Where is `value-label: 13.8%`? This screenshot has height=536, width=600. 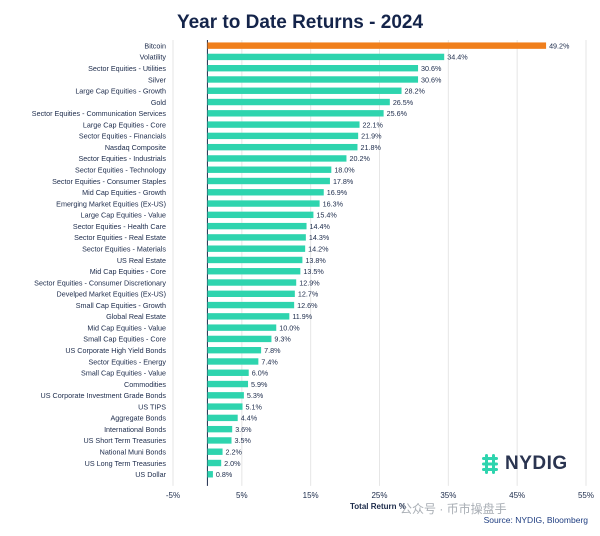
value-label: 13.8% is located at coordinates (315, 260).